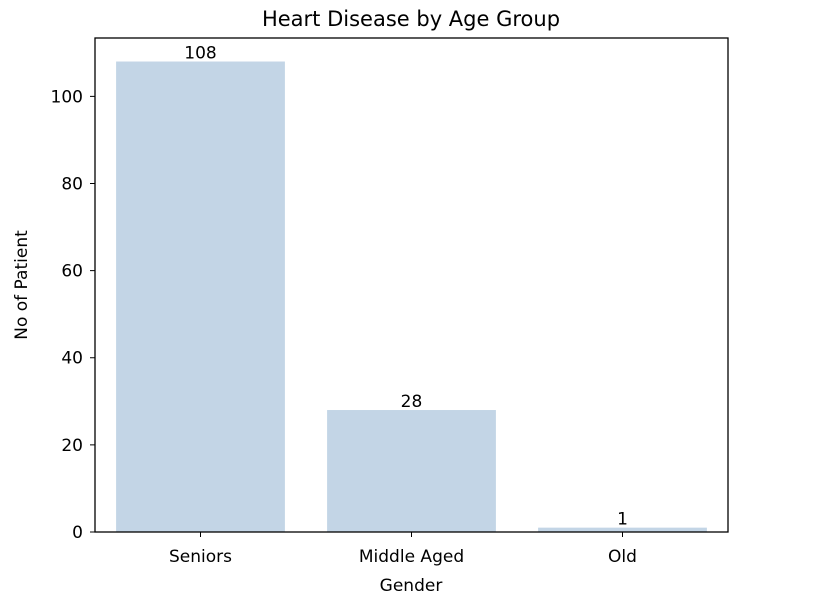 Image resolution: width=814 pixels, height=600 pixels. Describe the element at coordinates (200, 557) in the screenshot. I see `x-tick-label-1: Seniors` at that location.